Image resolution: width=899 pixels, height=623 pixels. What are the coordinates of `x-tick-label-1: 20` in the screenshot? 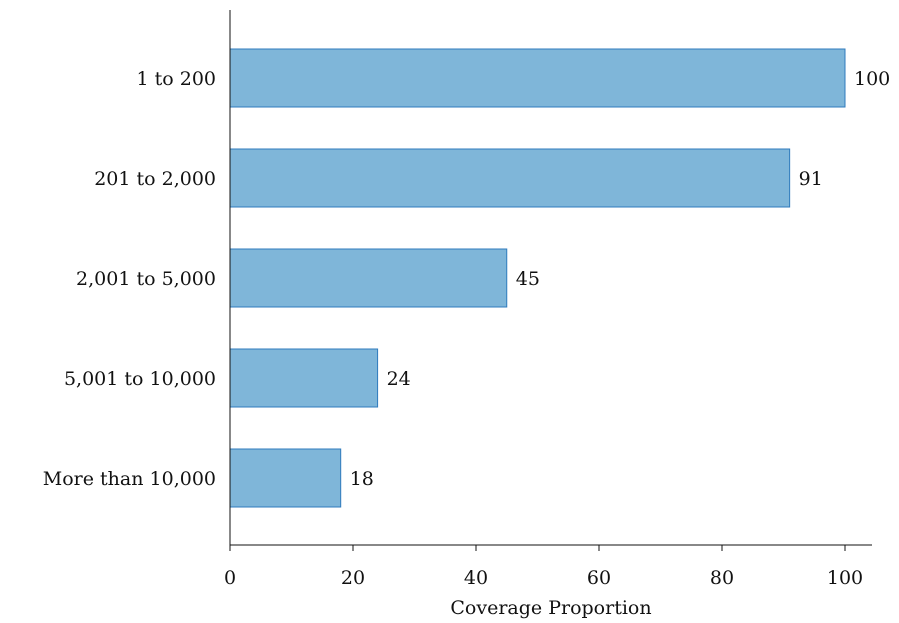 It's located at (353, 578).